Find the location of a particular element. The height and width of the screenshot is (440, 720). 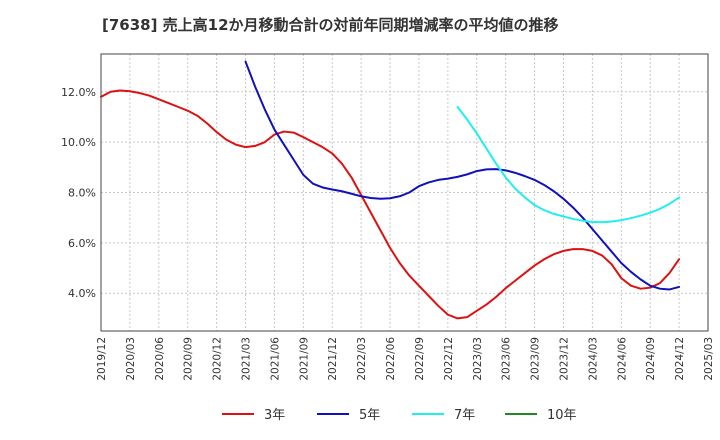

legend-label: 7年 is located at coordinates (464, 415).